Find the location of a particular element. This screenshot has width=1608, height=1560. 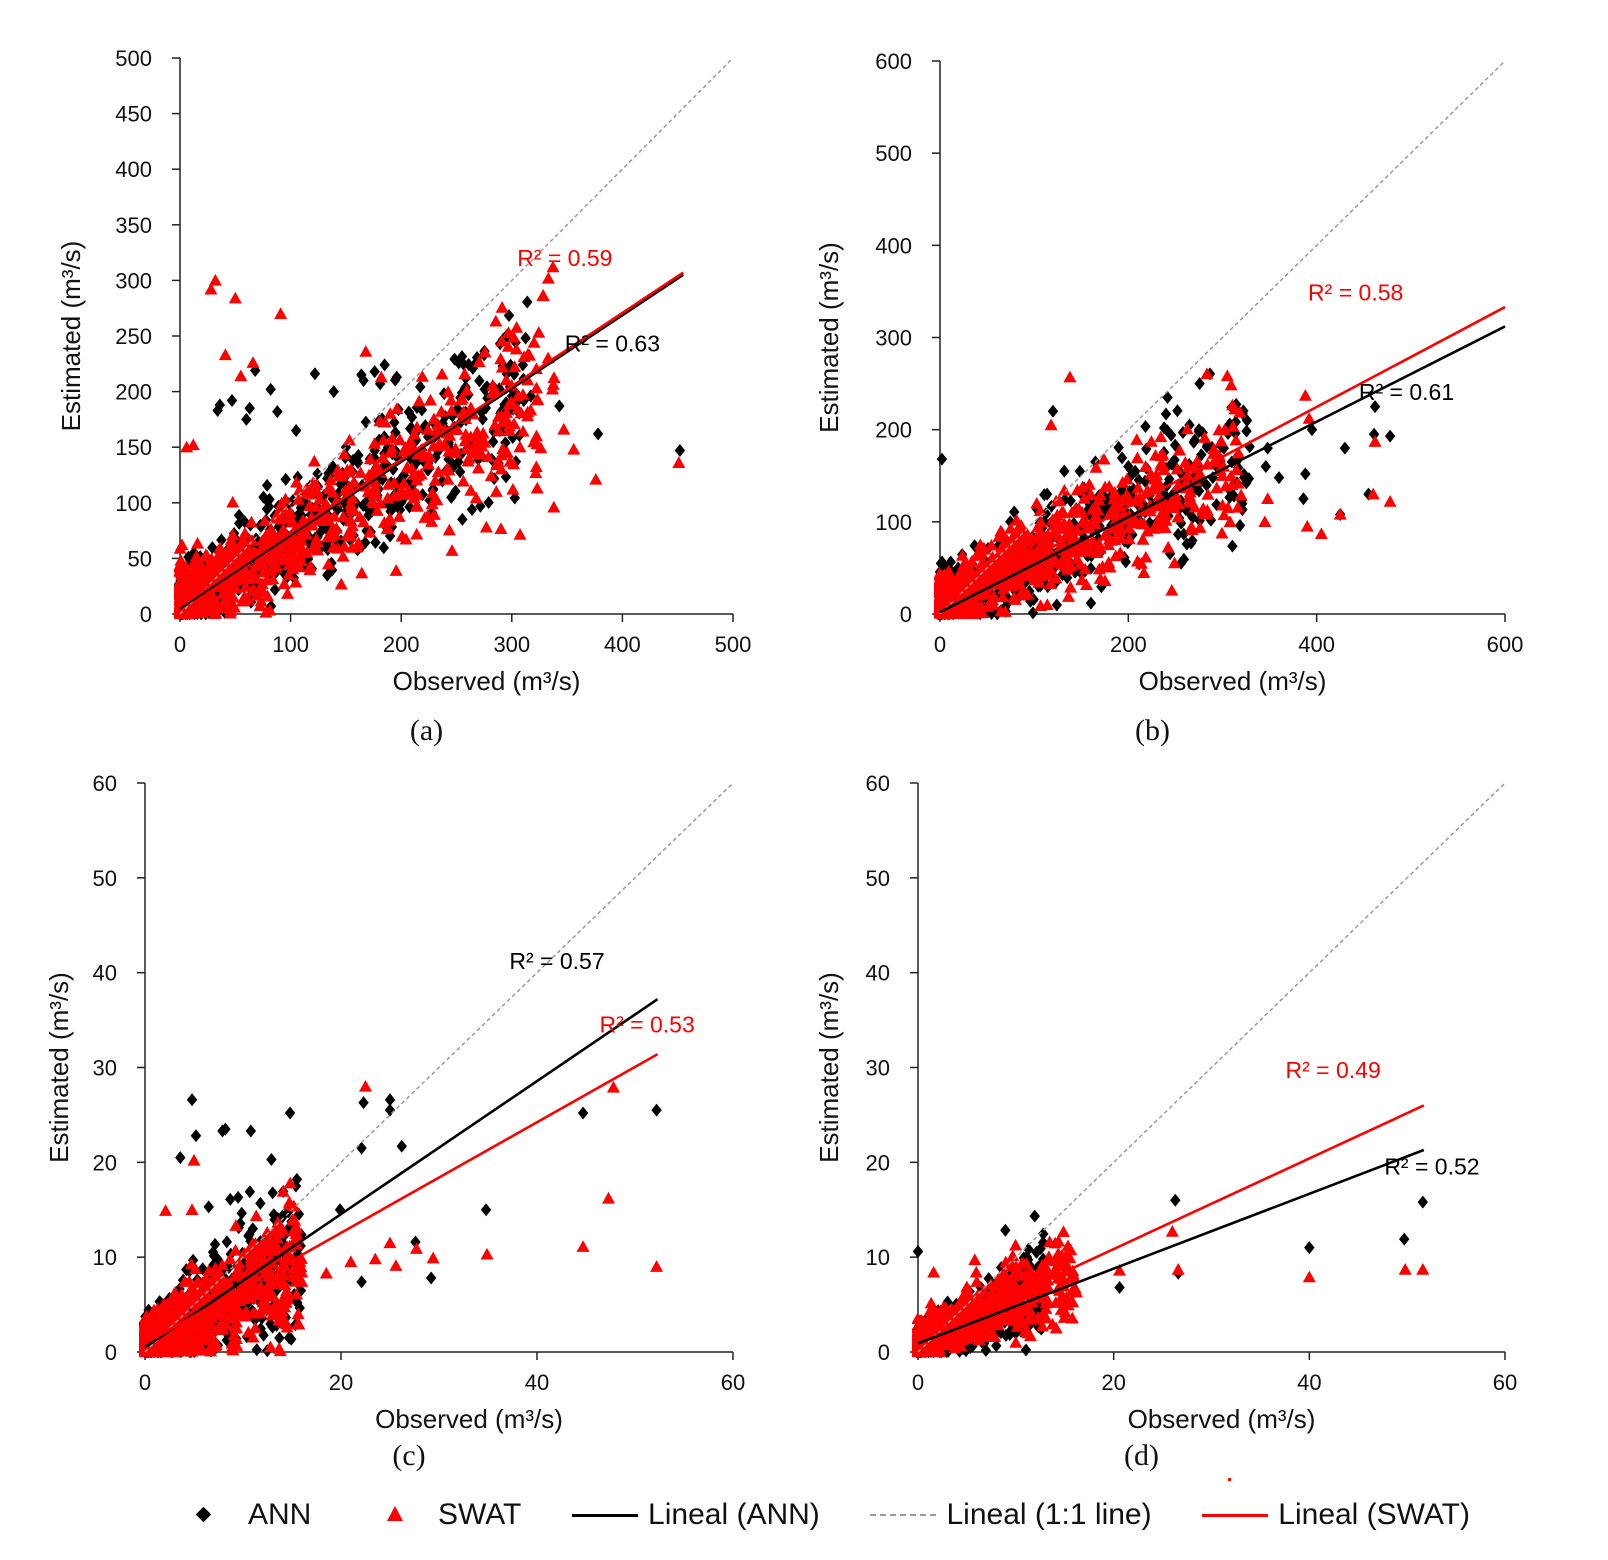

y-tick-label: 500 is located at coordinates (133, 58).